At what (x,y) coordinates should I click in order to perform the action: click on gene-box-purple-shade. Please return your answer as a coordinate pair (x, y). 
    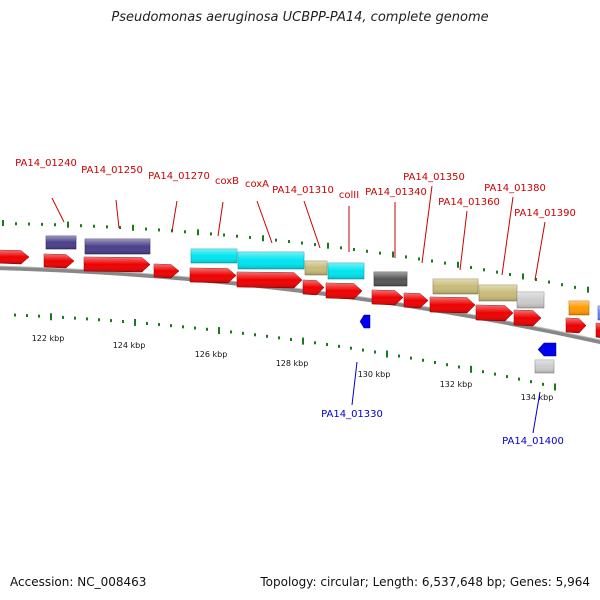
    Looking at the image, I should click on (61, 242).